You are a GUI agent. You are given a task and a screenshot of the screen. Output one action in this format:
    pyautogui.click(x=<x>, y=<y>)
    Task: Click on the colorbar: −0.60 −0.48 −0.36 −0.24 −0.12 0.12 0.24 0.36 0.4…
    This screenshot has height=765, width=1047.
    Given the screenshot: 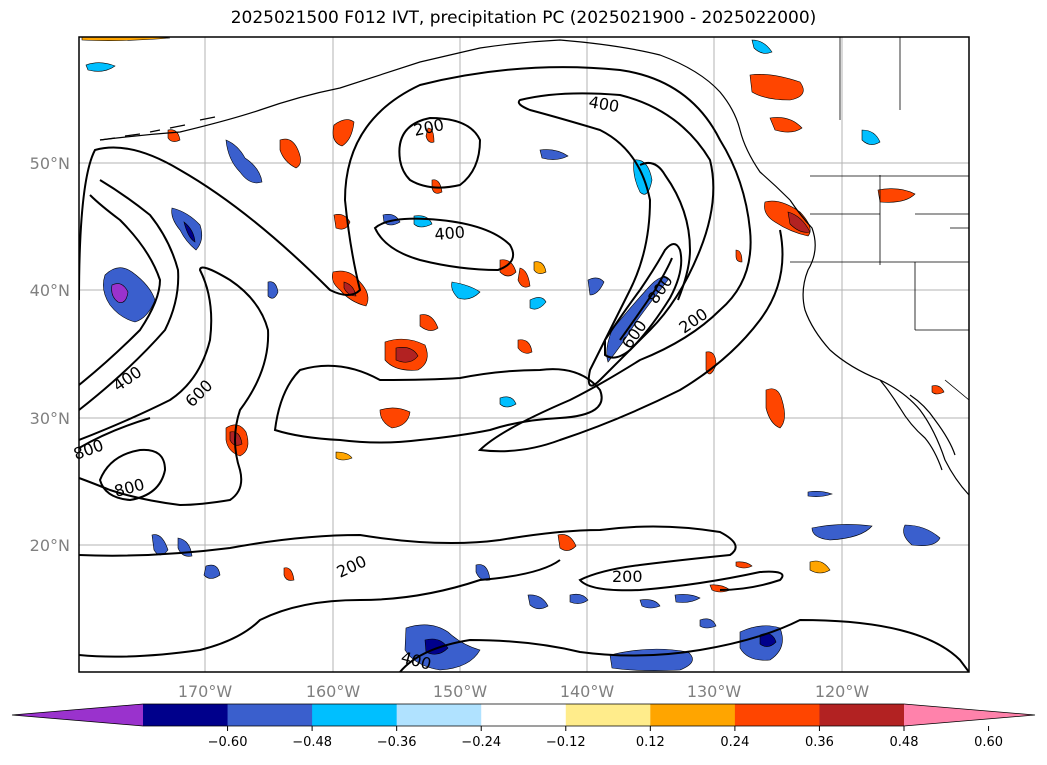 What is the action you would take?
    pyautogui.click(x=523, y=726)
    